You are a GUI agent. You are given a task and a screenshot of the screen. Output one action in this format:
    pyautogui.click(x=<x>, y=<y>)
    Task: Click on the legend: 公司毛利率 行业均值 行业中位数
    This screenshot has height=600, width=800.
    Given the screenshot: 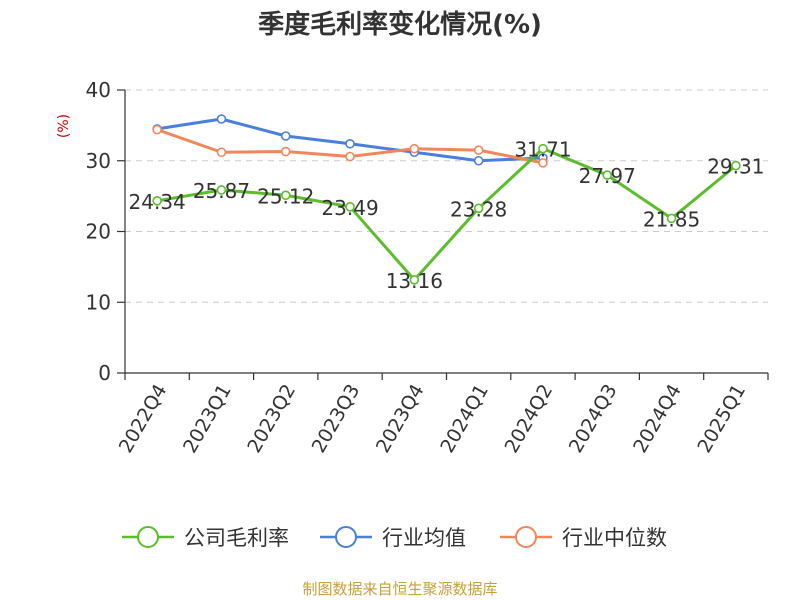 What is the action you would take?
    pyautogui.click(x=394, y=538)
    